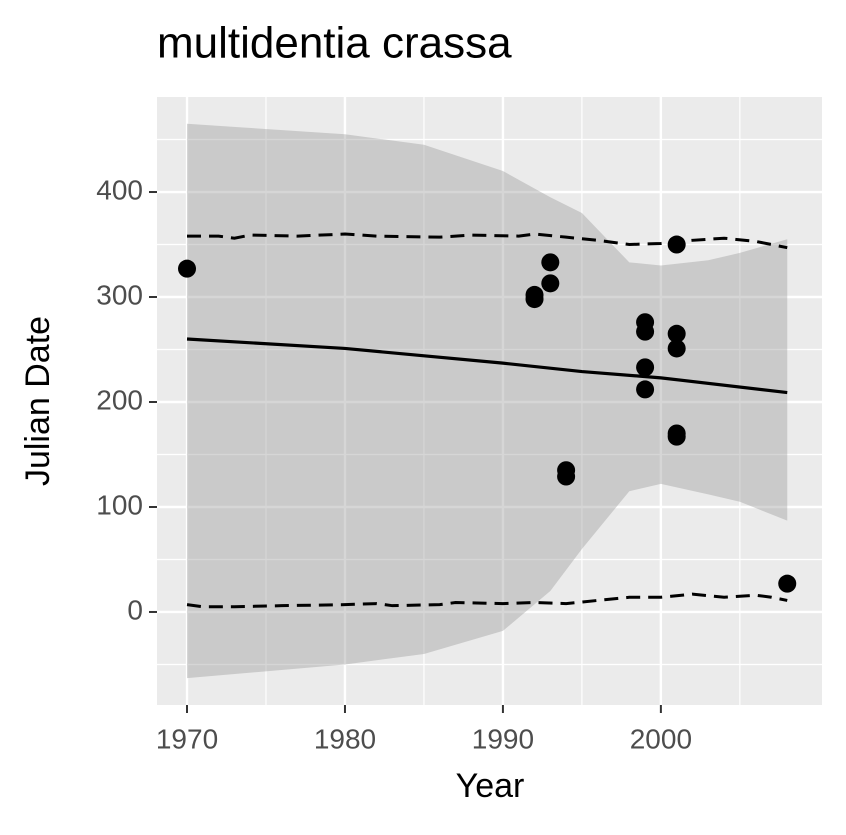 The image size is (846, 835). I want to click on x-tick-label: 1990, so click(503, 738).